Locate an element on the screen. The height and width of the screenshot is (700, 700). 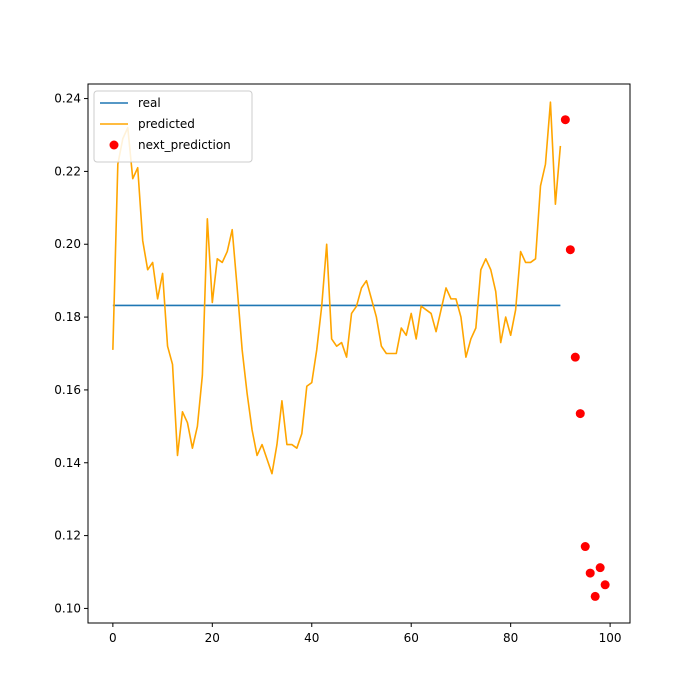
x-tick-label: 20 is located at coordinates (212, 638).